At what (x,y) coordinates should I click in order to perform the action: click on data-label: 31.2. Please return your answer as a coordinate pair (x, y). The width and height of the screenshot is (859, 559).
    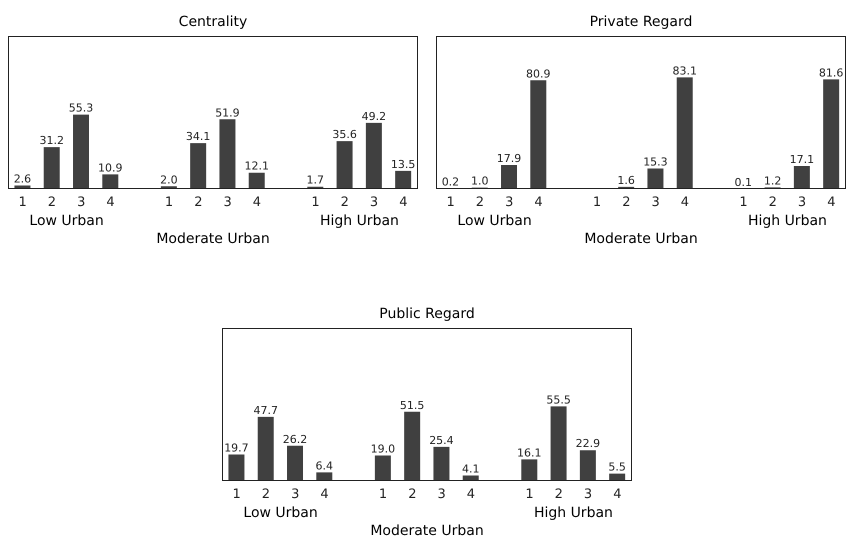
    Looking at the image, I should click on (51, 141).